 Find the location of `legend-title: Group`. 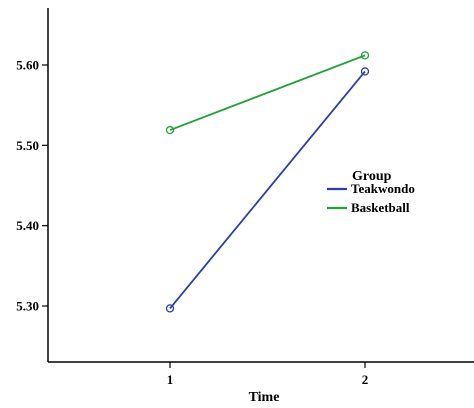

legend-title: Group is located at coordinates (372, 176).